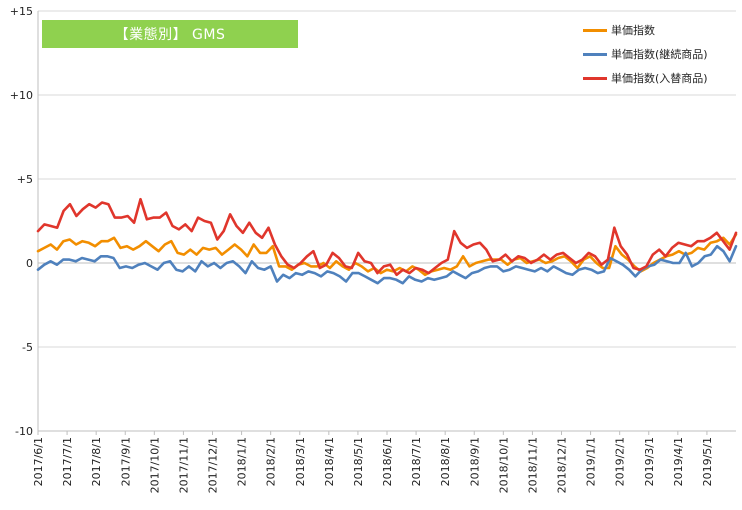  Describe the element at coordinates (649, 461) in the screenshot. I see `x-tick-label: 2019/3/1` at that location.